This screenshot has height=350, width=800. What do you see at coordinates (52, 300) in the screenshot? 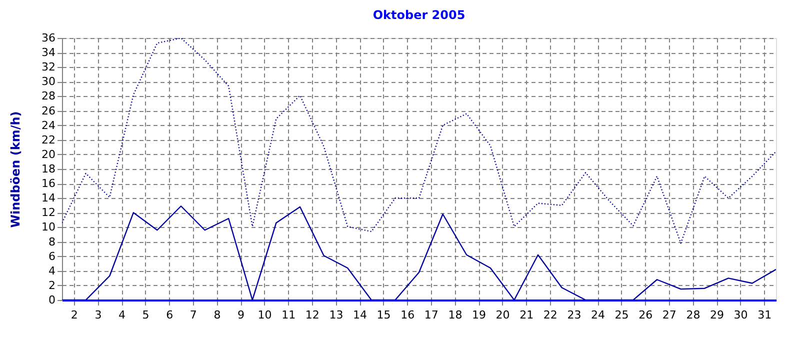
I see `y-tick-label: 0` at bounding box center [52, 300].